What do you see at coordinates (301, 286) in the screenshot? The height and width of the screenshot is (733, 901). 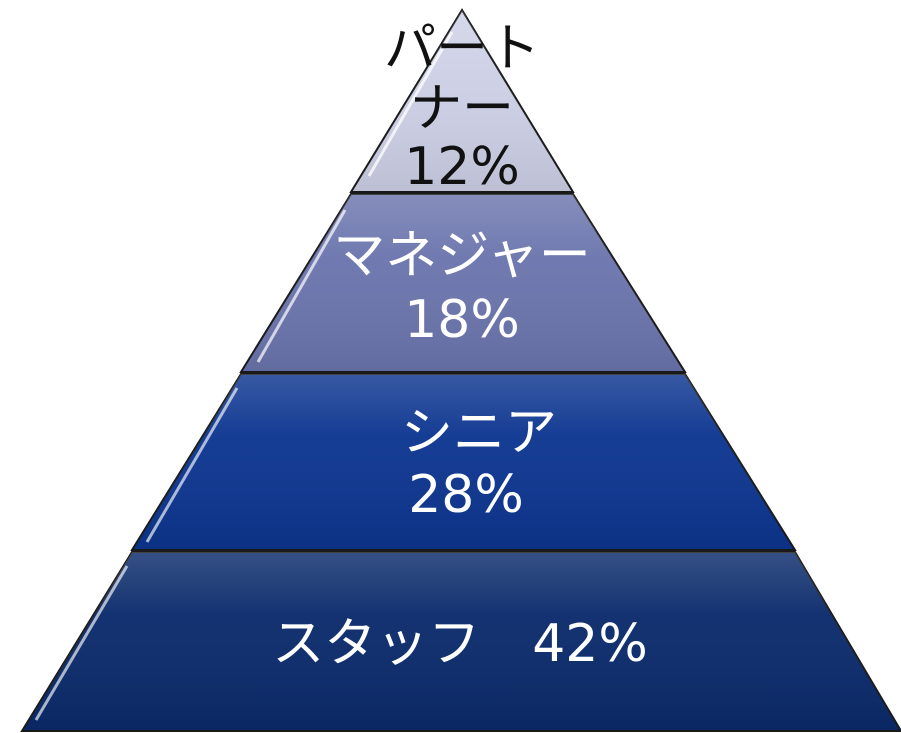 I see `tier-manager-highlight` at bounding box center [301, 286].